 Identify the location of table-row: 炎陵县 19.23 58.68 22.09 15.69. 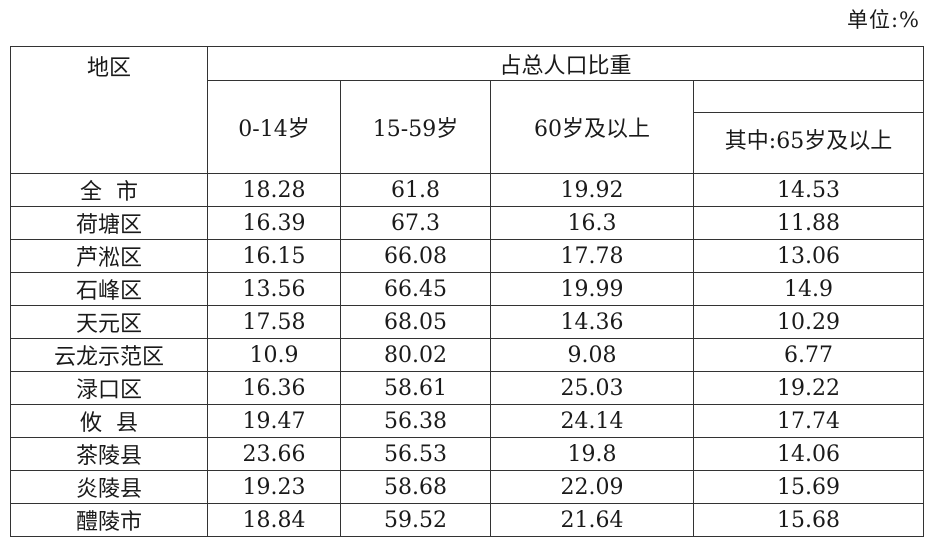
(467, 487).